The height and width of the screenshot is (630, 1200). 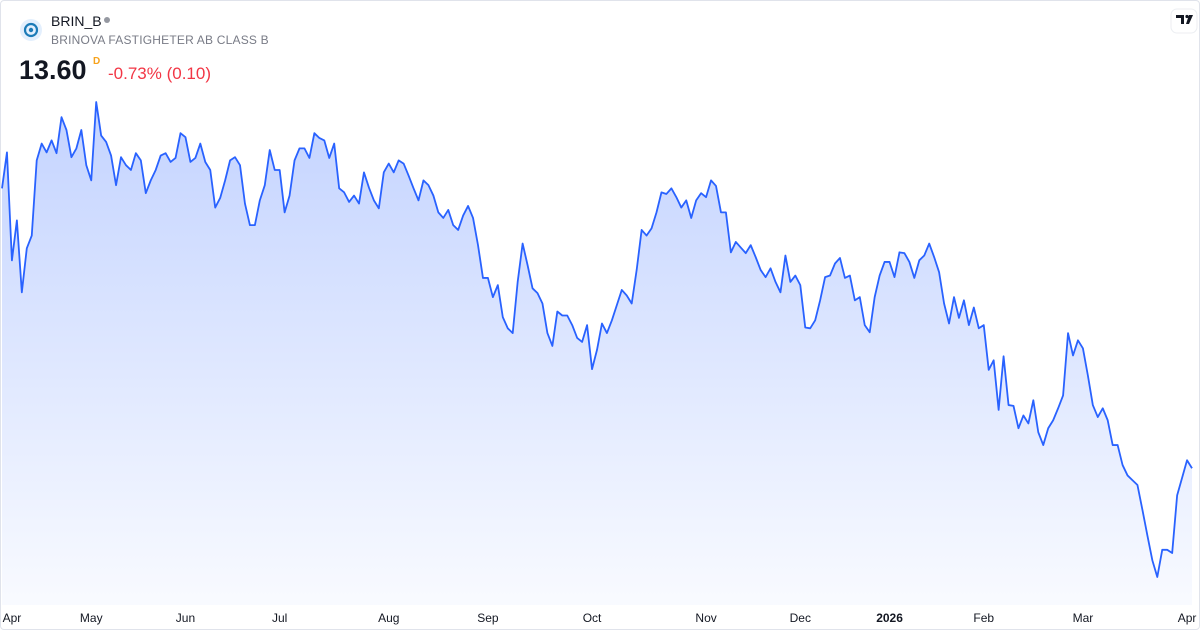 What do you see at coordinates (31, 30) in the screenshot?
I see `symbol-logo` at bounding box center [31, 30].